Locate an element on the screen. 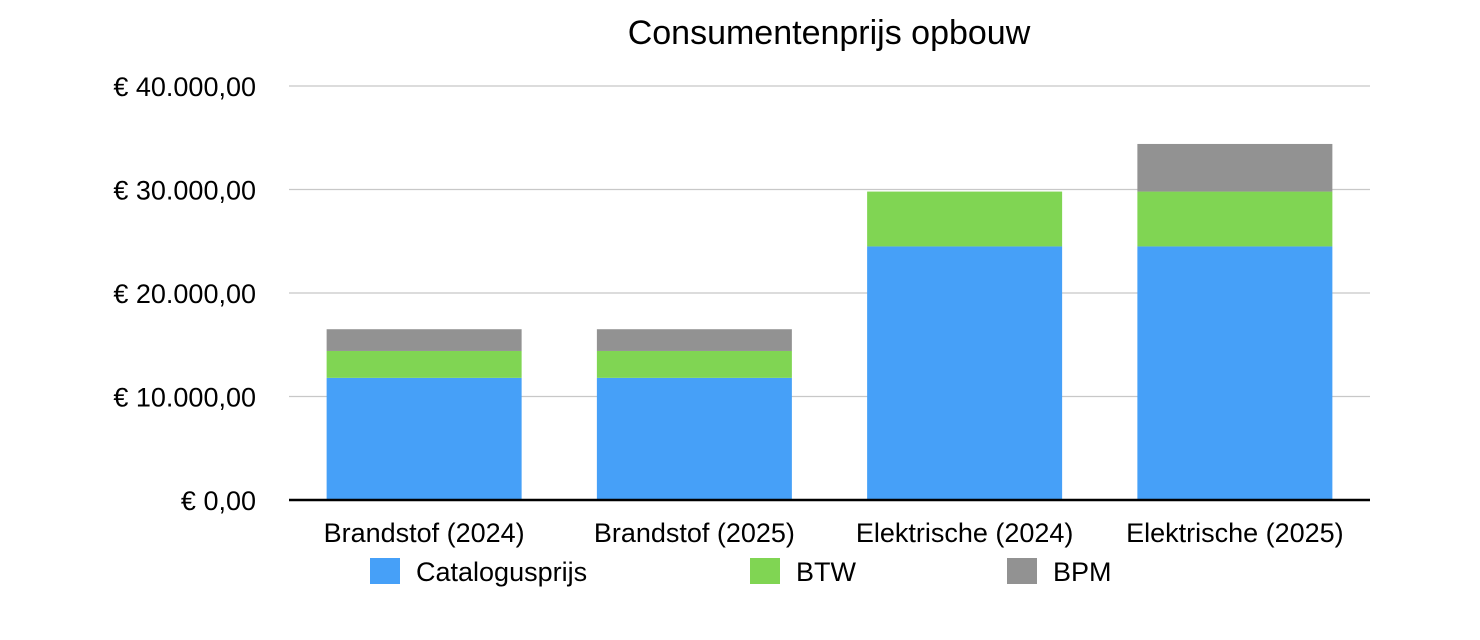 The image size is (1480, 640). x-tick-label: Elektrische (2025) is located at coordinates (1235, 533).